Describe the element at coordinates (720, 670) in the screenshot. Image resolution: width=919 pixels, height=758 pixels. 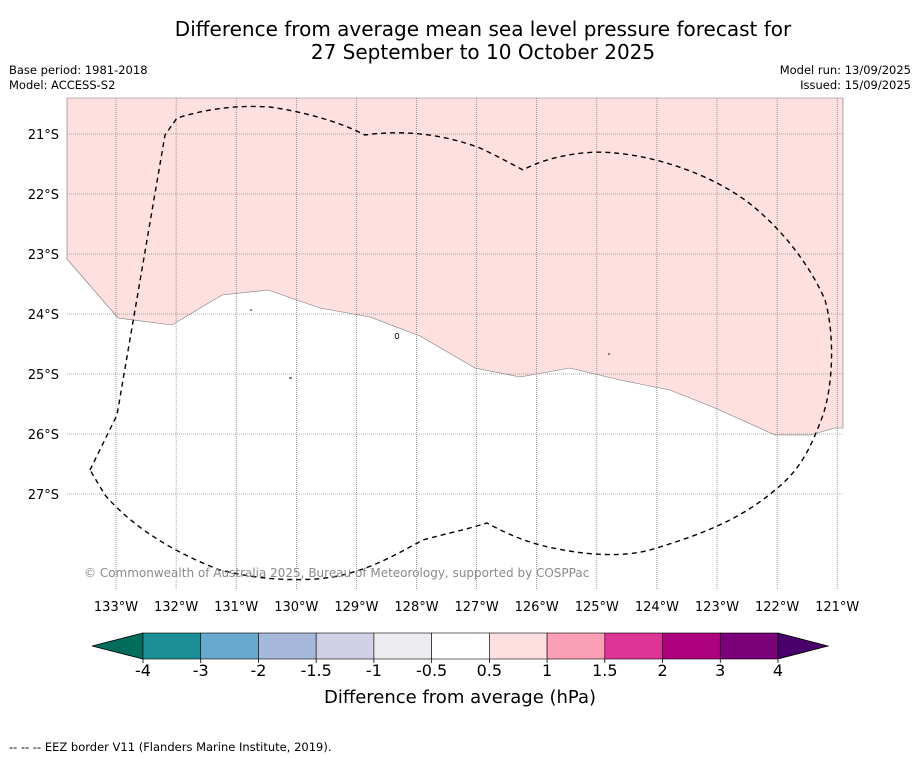
I see `colorbar-tick-label: 3` at that location.